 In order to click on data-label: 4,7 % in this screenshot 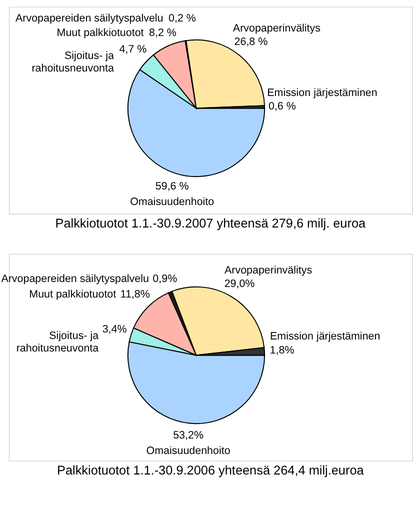, I will do `click(133, 50)`.